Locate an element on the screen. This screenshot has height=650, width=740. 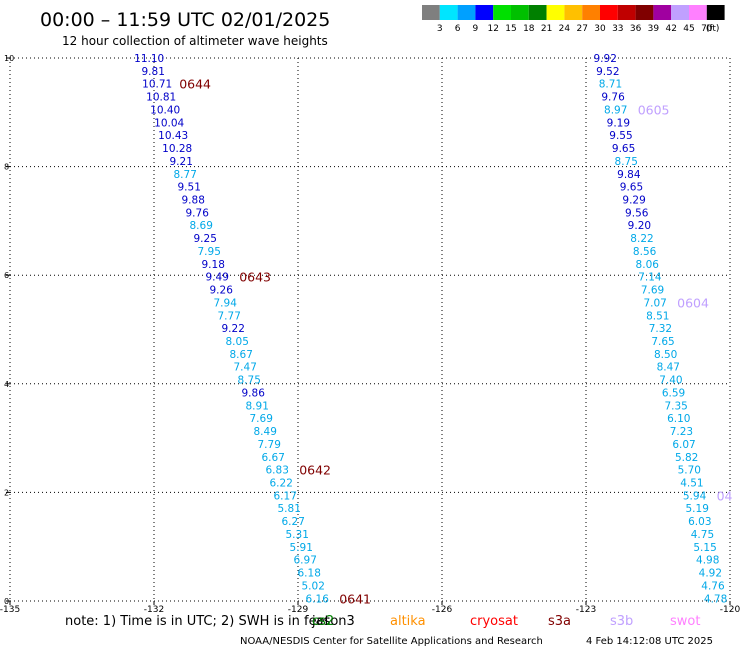
data-label: 9.92 is located at coordinates (605, 59).